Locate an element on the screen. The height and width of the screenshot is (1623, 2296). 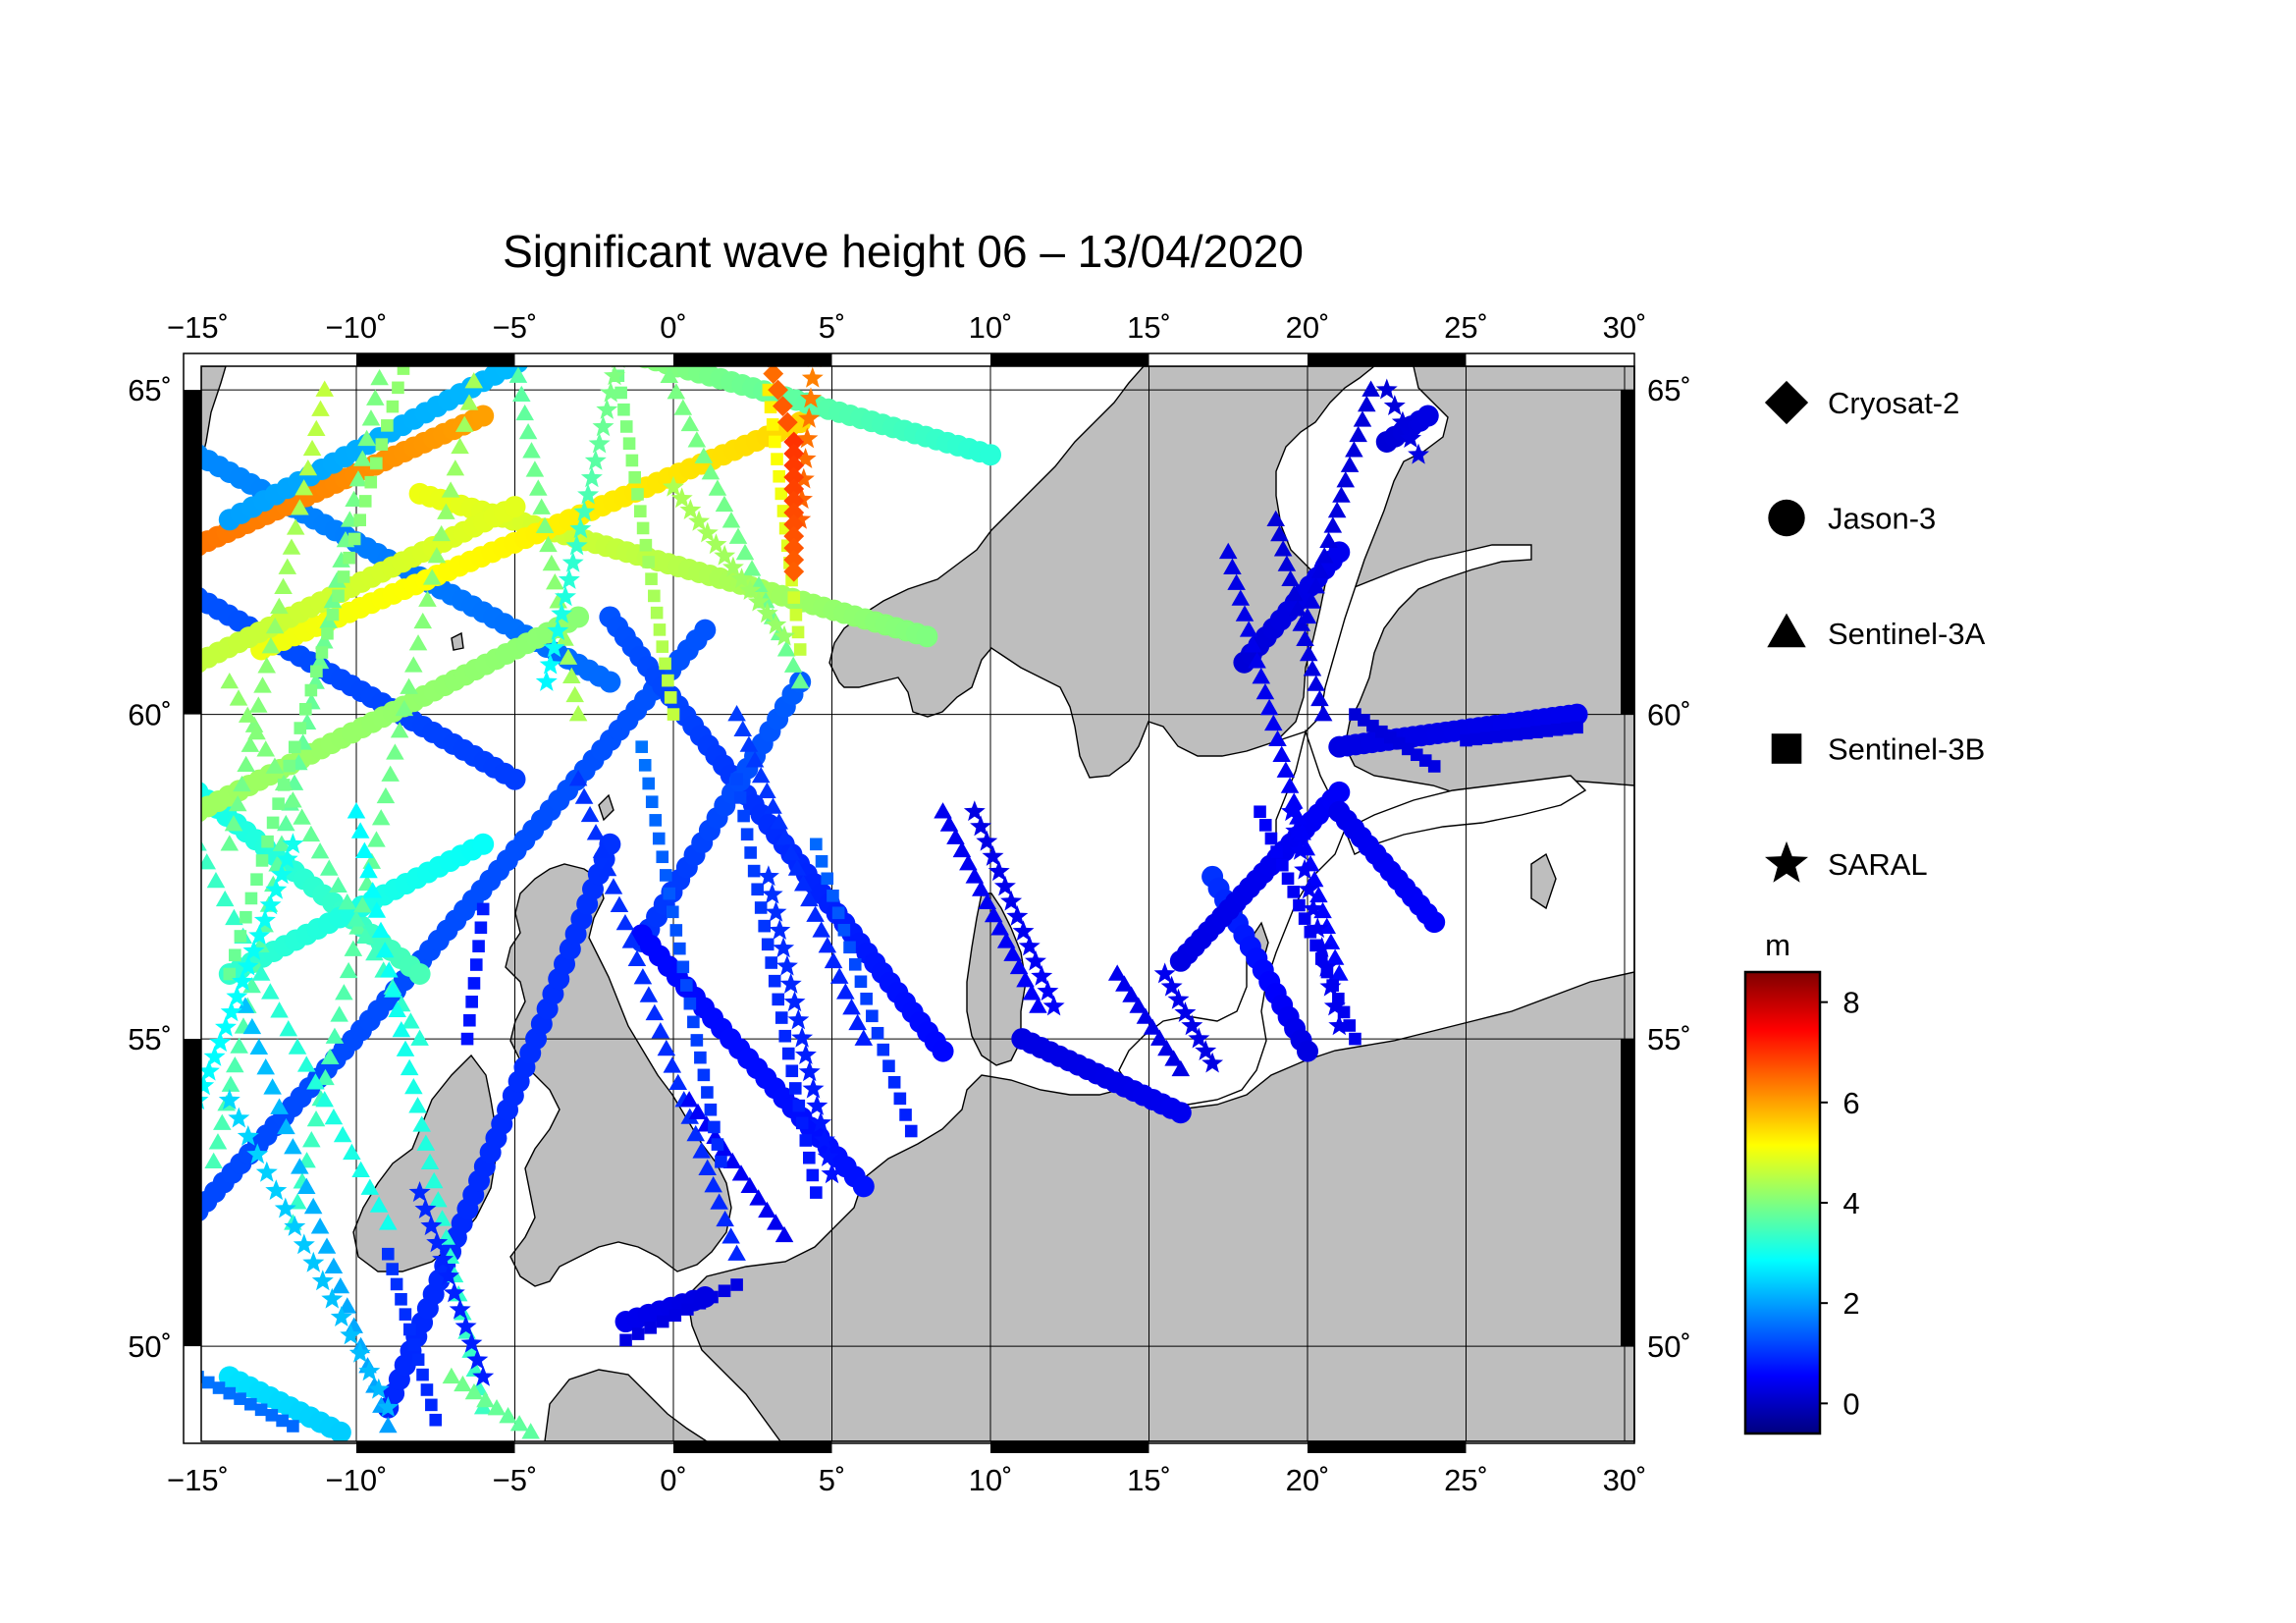
lat-tick-label: 65˚ is located at coordinates (150, 390).